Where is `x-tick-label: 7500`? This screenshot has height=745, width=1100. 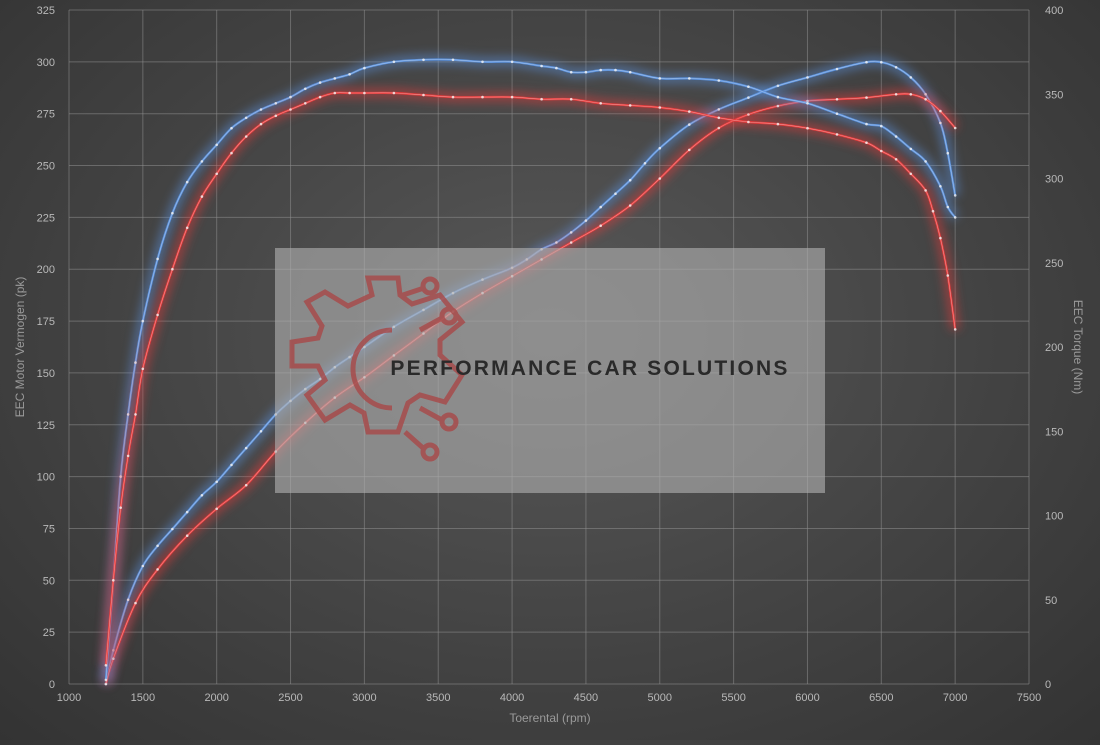
x-tick-label: 7500 is located at coordinates (1029, 698).